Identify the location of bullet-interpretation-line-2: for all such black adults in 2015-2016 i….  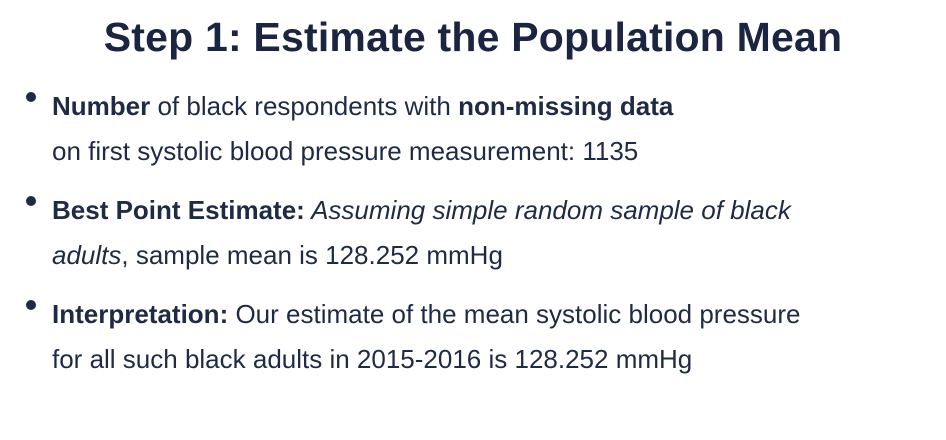
(372, 359).